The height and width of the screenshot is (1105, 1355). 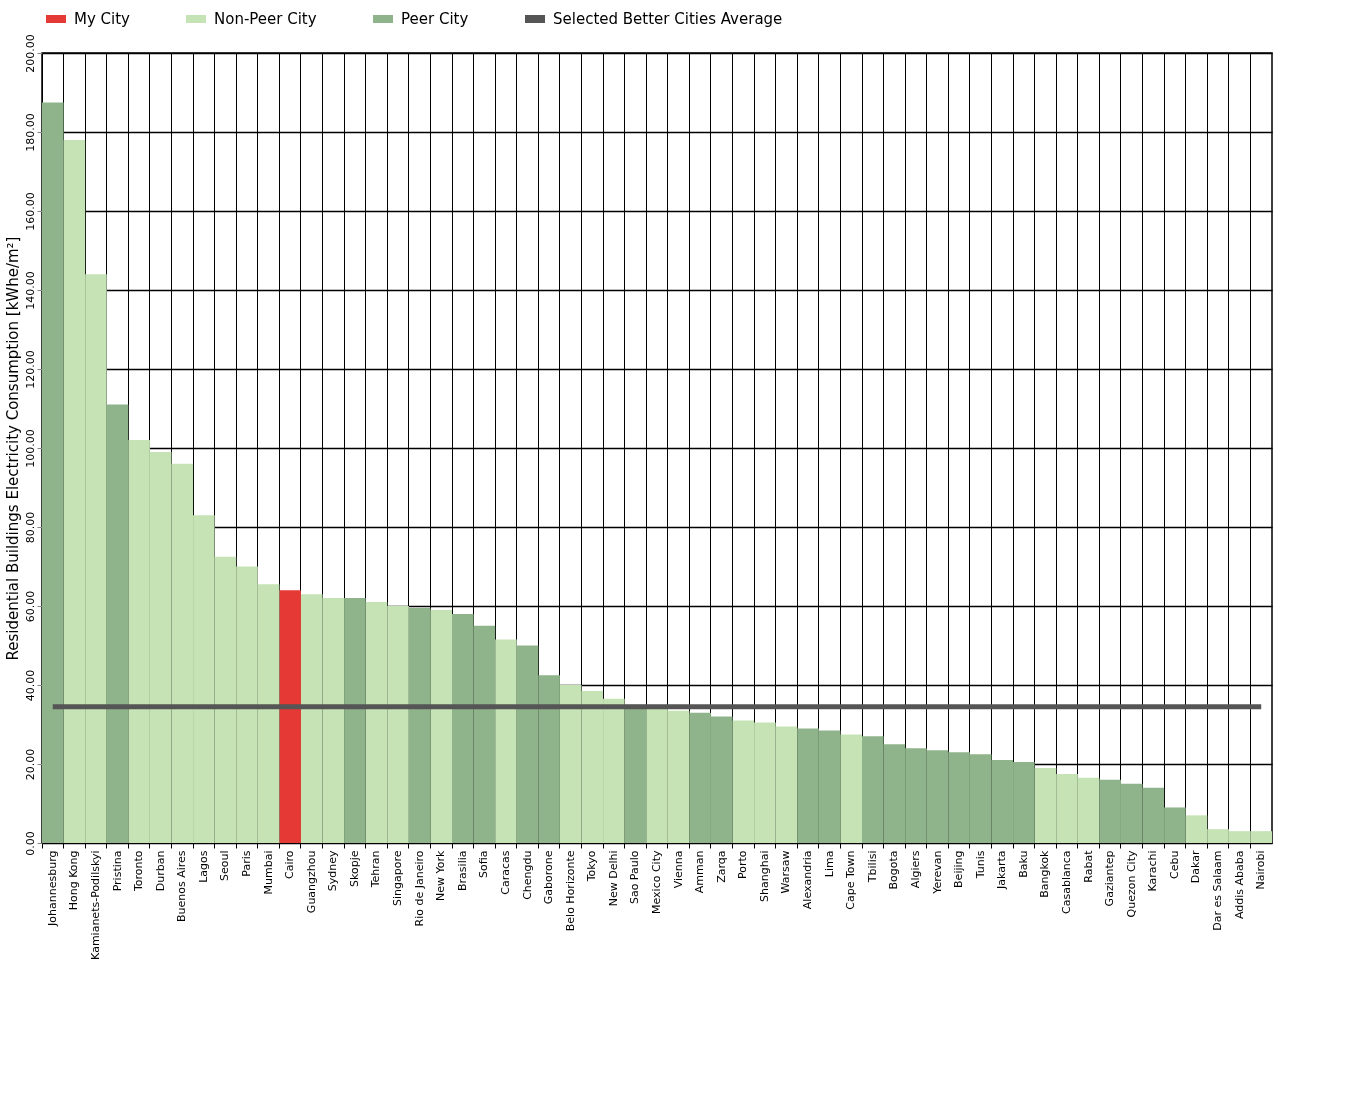 What do you see at coordinates (1002, 870) in the screenshot?
I see `x-tick-label: Jakarta` at bounding box center [1002, 870].